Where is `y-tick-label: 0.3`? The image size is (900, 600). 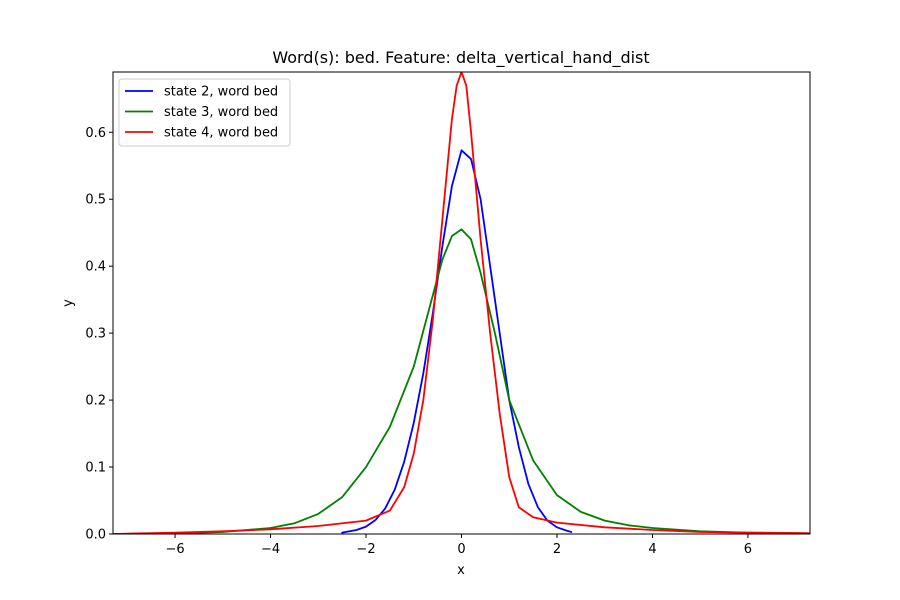 y-tick-label: 0.3 is located at coordinates (95, 334).